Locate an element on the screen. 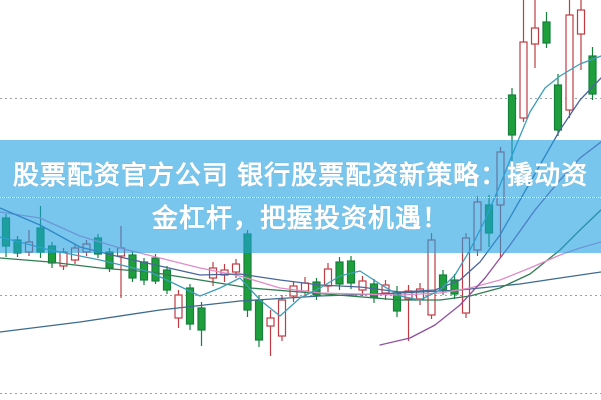 This screenshot has height=400, width=601. promo-banner-text-line1: 股票配资官方公司 银行股票配资新策略：撬动资 is located at coordinates (300, 174).